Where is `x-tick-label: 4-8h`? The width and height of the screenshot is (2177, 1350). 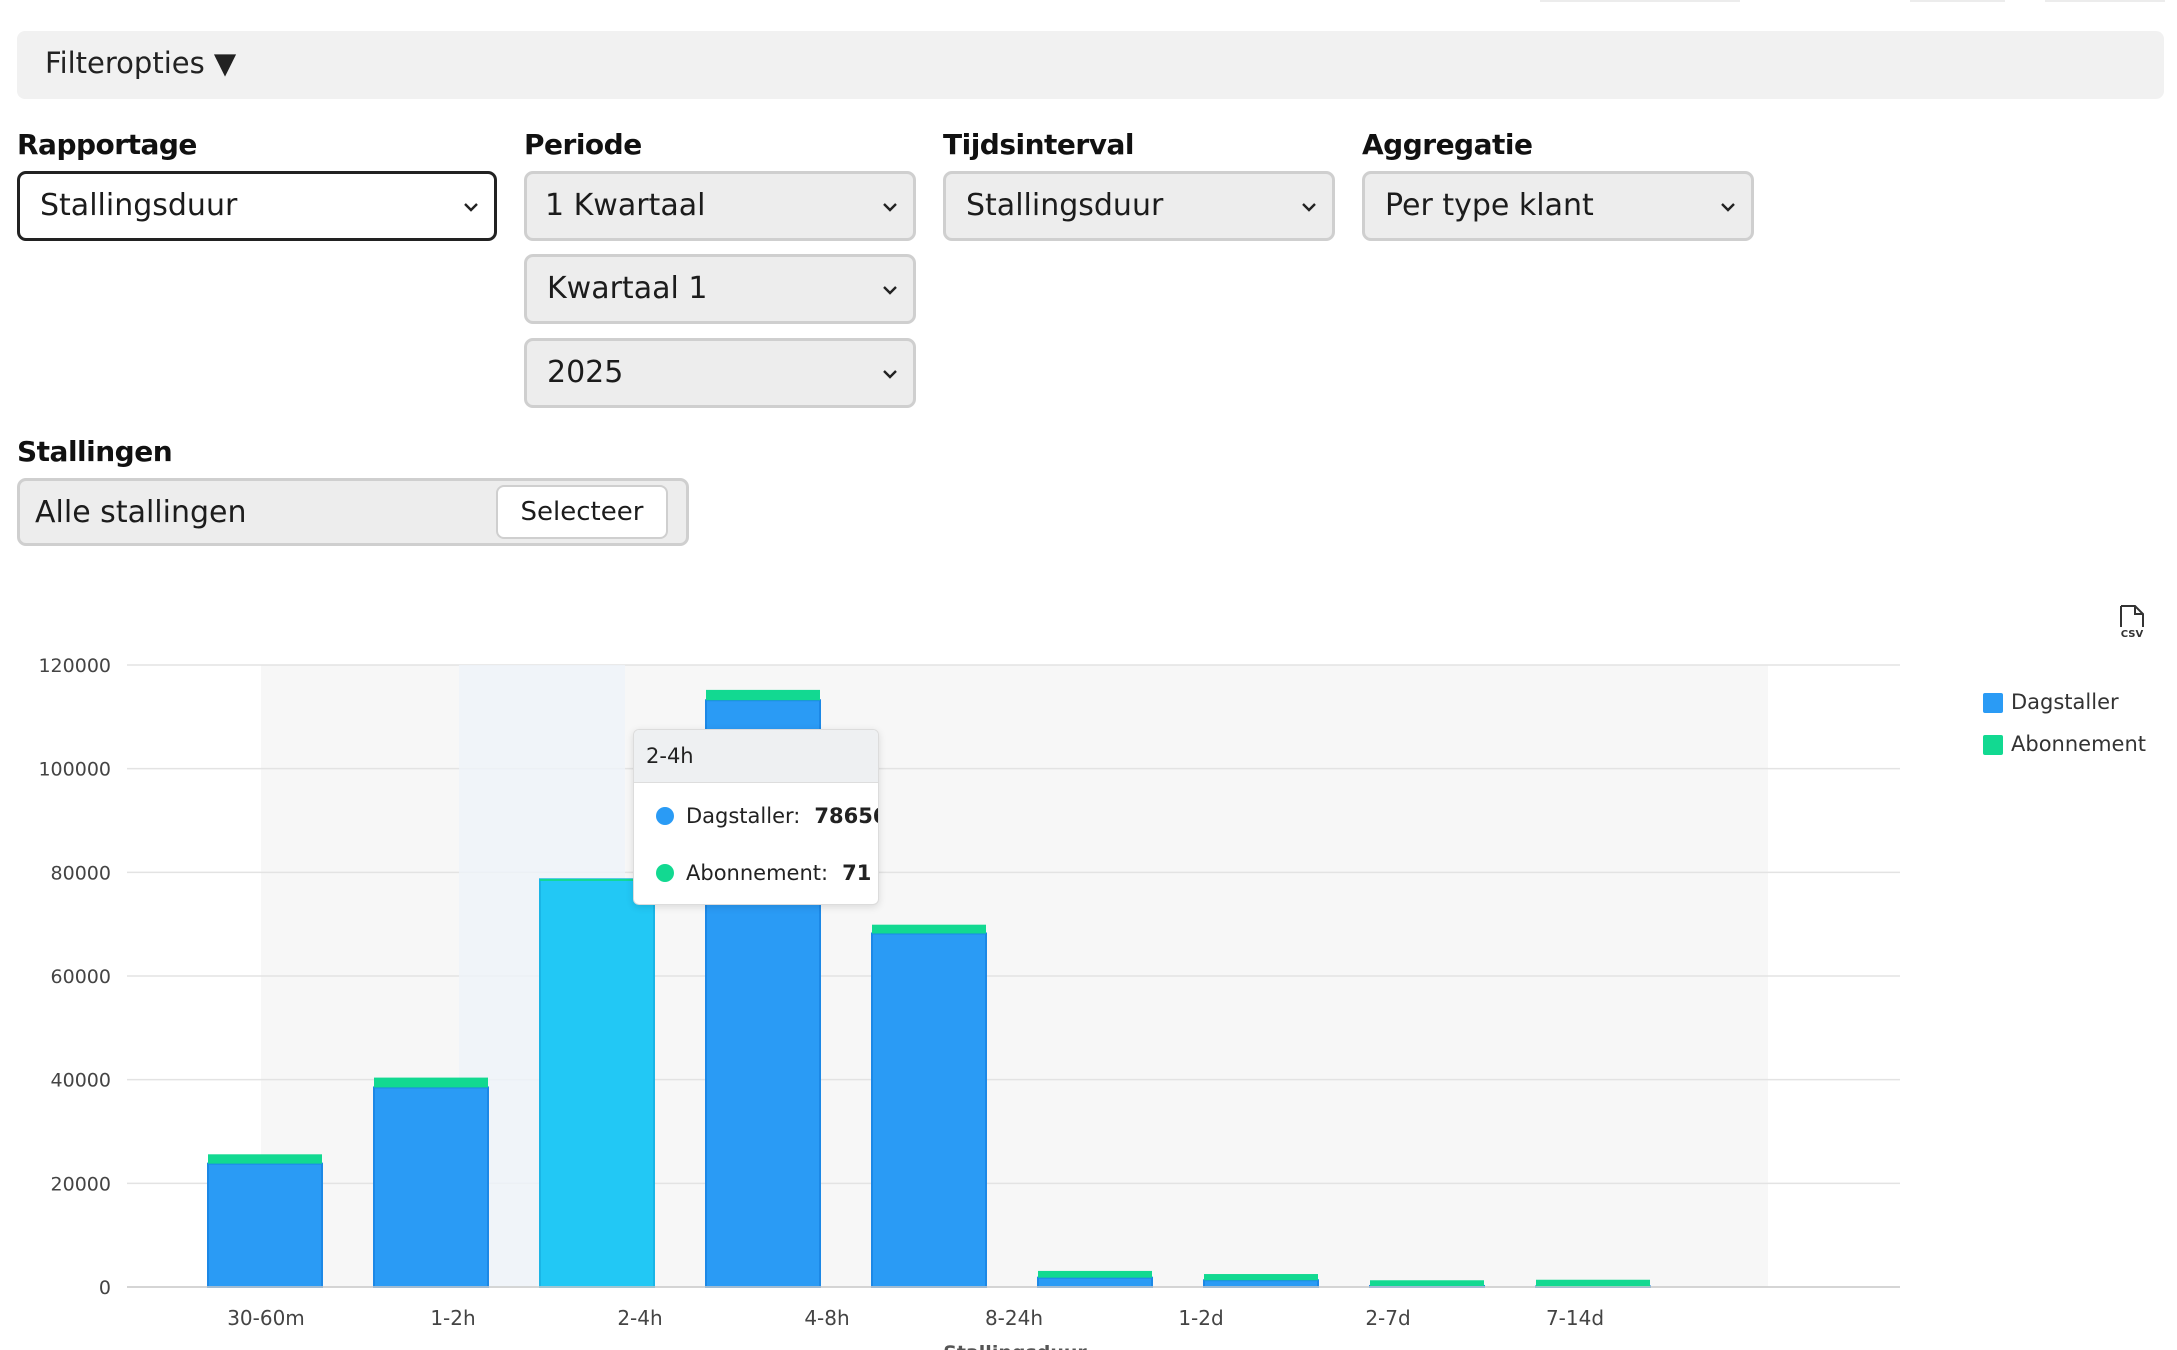
x-tick-label: 4-8h is located at coordinates (826, 1318).